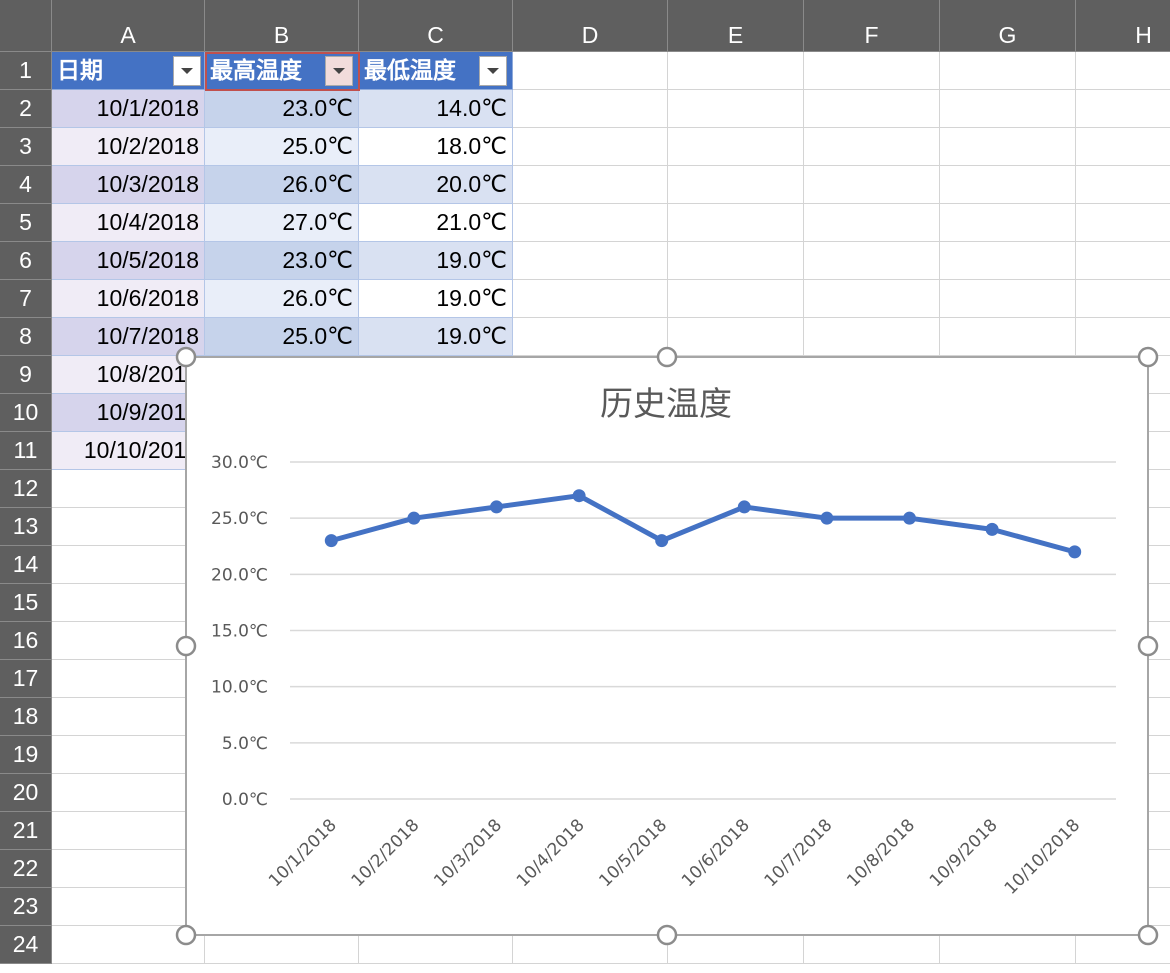 The image size is (1170, 973). What do you see at coordinates (26, 337) in the screenshot?
I see `row-header: 8` at bounding box center [26, 337].